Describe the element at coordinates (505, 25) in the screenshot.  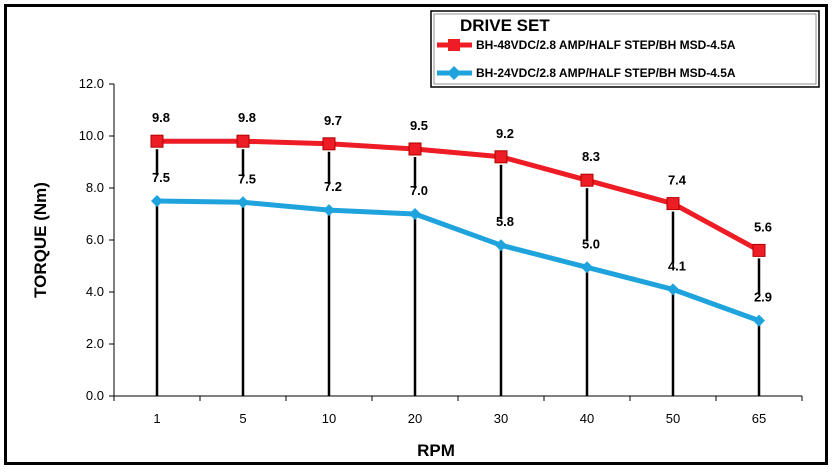
I see `legend-title: DRIVE SET` at that location.